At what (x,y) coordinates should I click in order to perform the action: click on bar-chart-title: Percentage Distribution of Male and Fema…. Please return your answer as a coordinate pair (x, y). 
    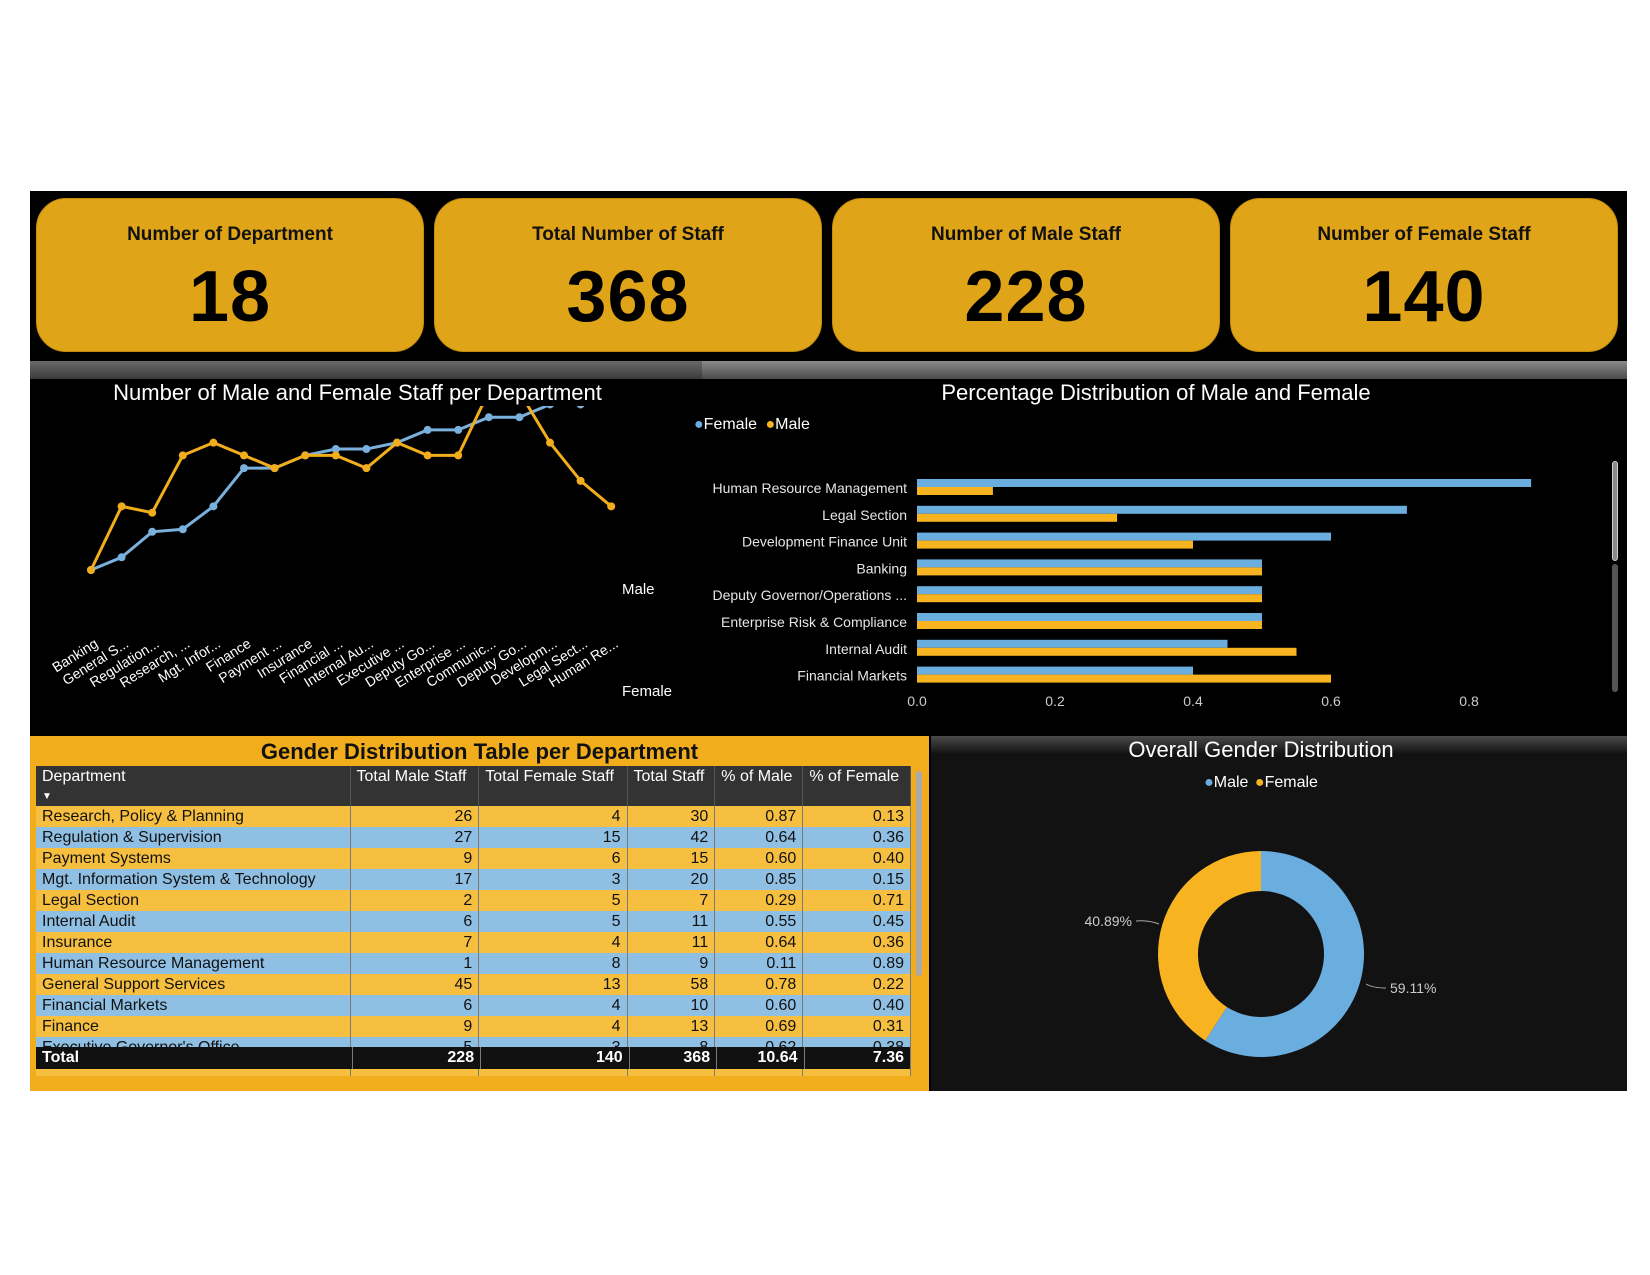
    Looking at the image, I should click on (1156, 392).